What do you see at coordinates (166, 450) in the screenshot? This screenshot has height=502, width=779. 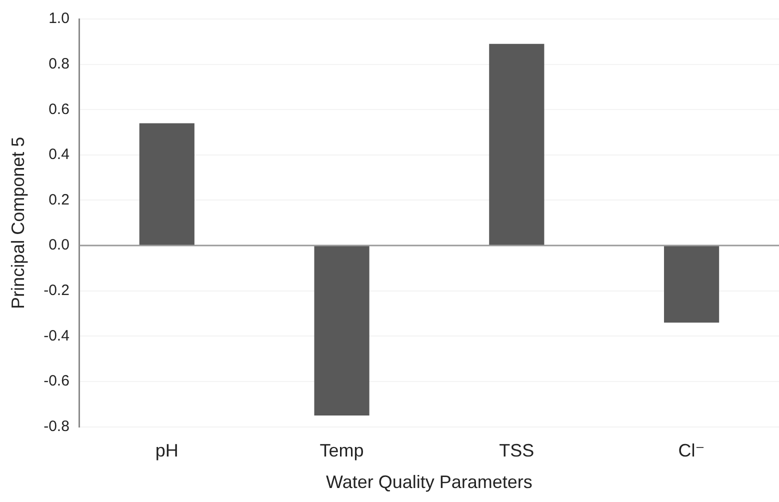 I see `x-tick-label: pH` at bounding box center [166, 450].